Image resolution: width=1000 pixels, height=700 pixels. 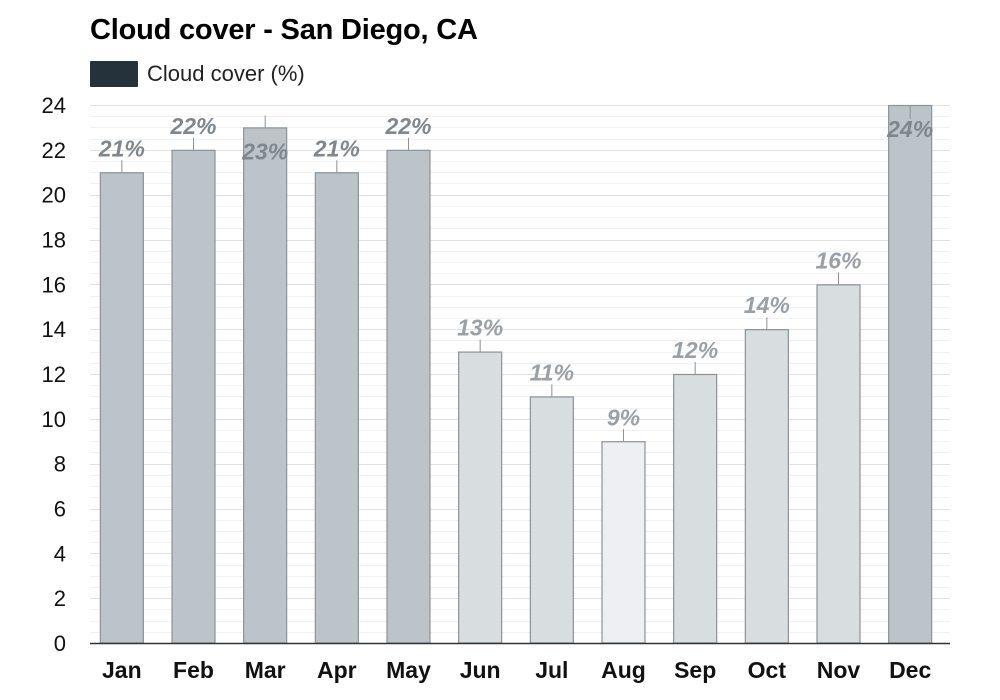 I want to click on y-tick-label: 8, so click(x=60, y=464).